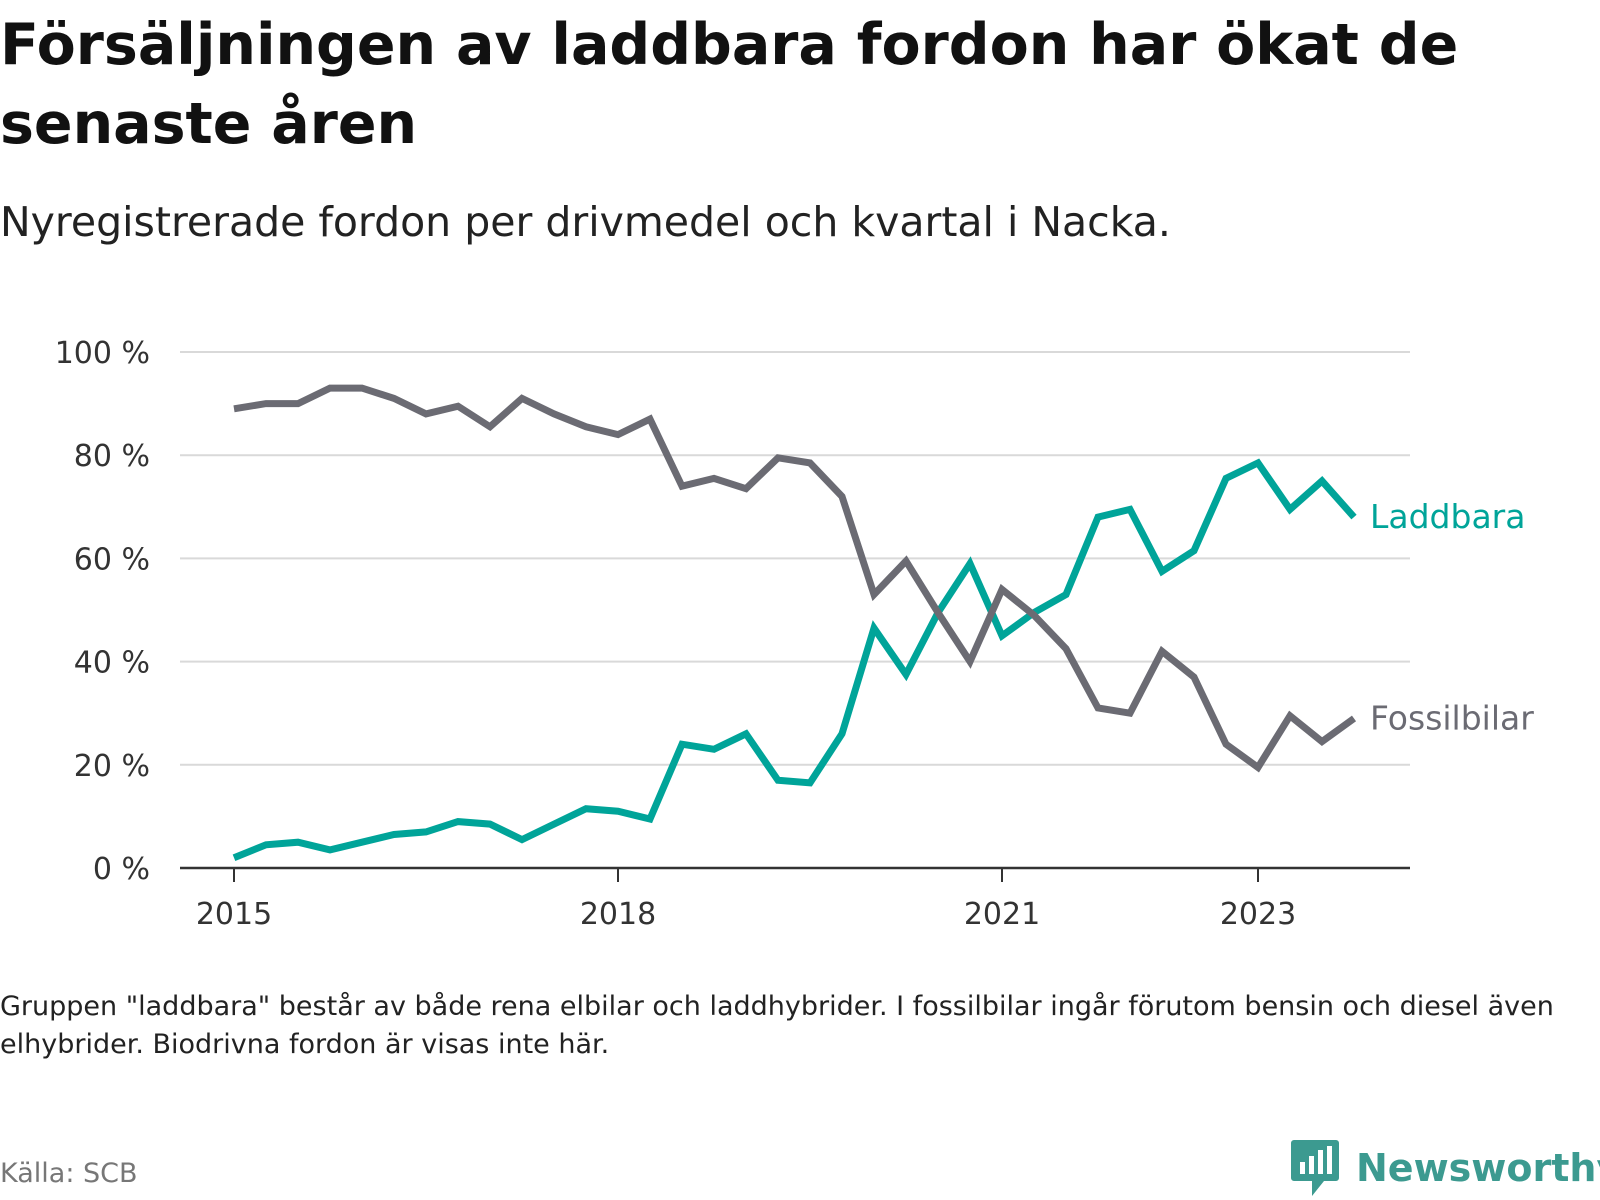 The image size is (1600, 1200). What do you see at coordinates (102, 611) in the screenshot?
I see `y-axis-ticks: 0 % 20 % 40 % 60 % 80 % 100 %` at bounding box center [102, 611].